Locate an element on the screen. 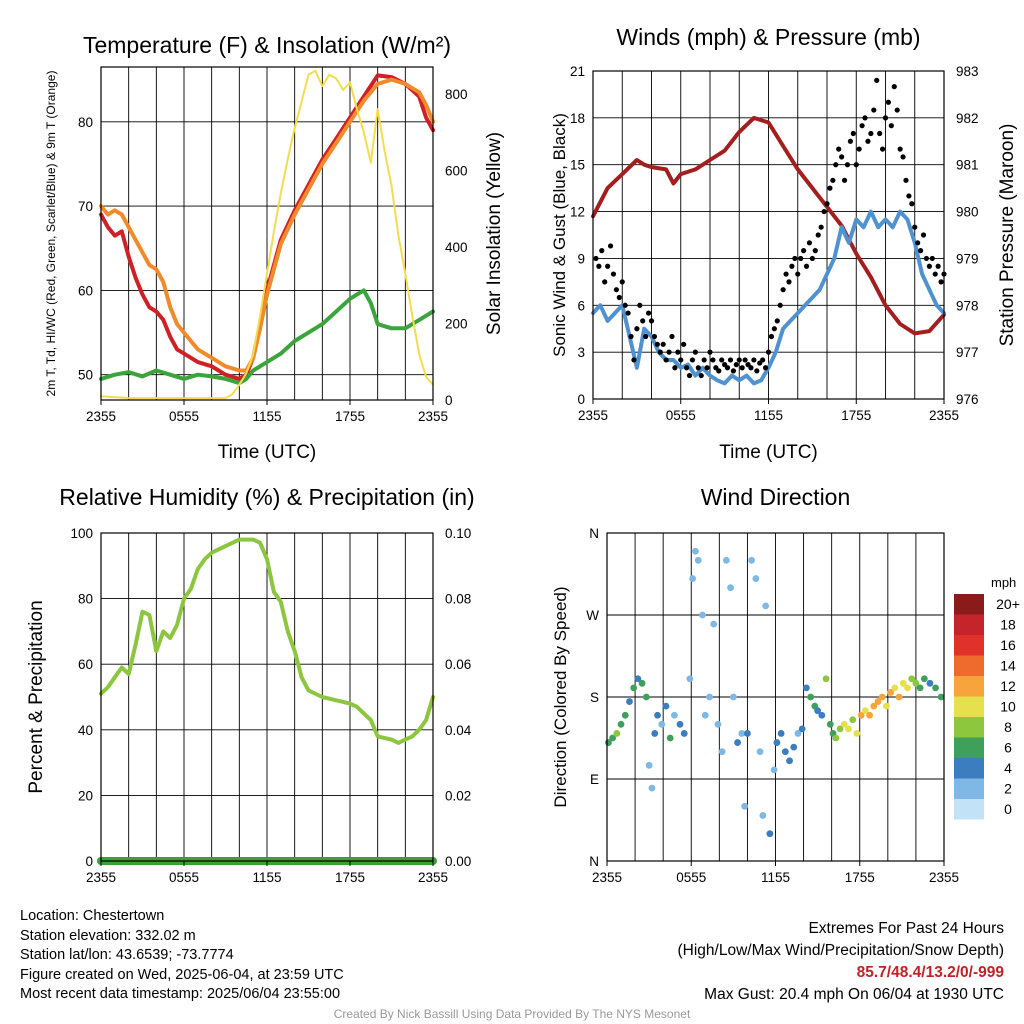 This screenshot has width=1024, height=1024. latlon-text: Station lat/lon: 43.6539; -73.7774 is located at coordinates (127, 955).